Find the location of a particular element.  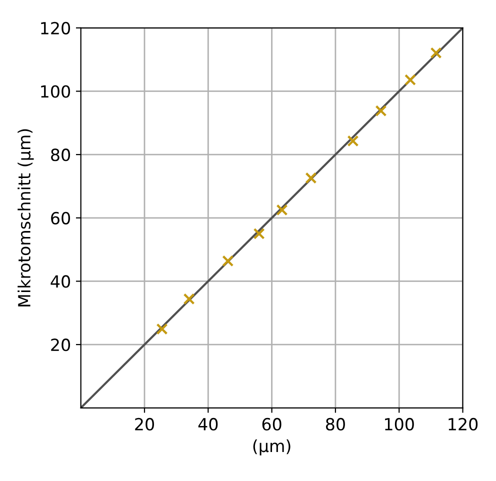

y-axis-title: Mikrotomschnitt (µm) is located at coordinates (26, 217).